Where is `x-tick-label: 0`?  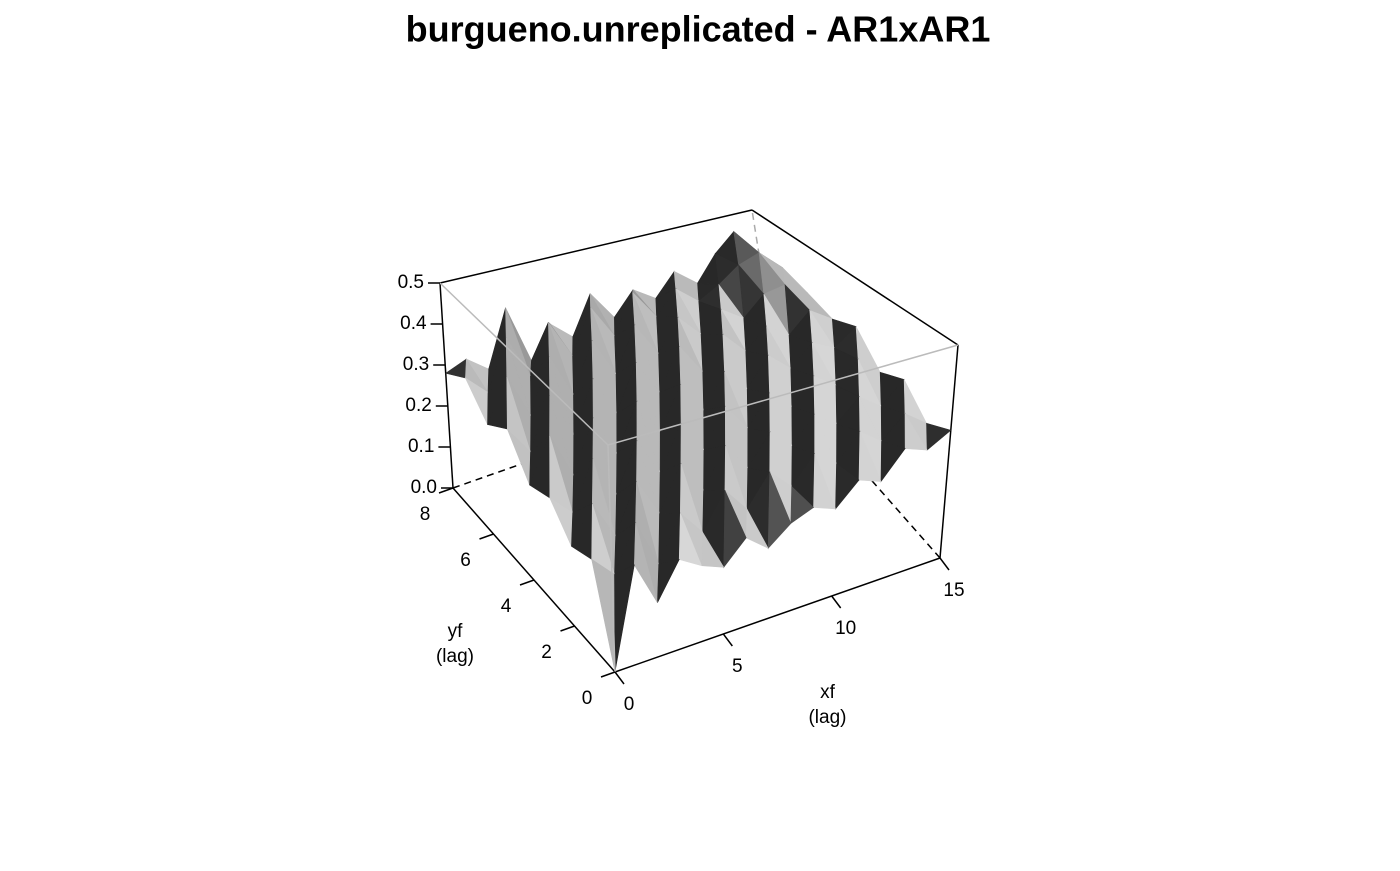 x-tick-label: 0 is located at coordinates (629, 704).